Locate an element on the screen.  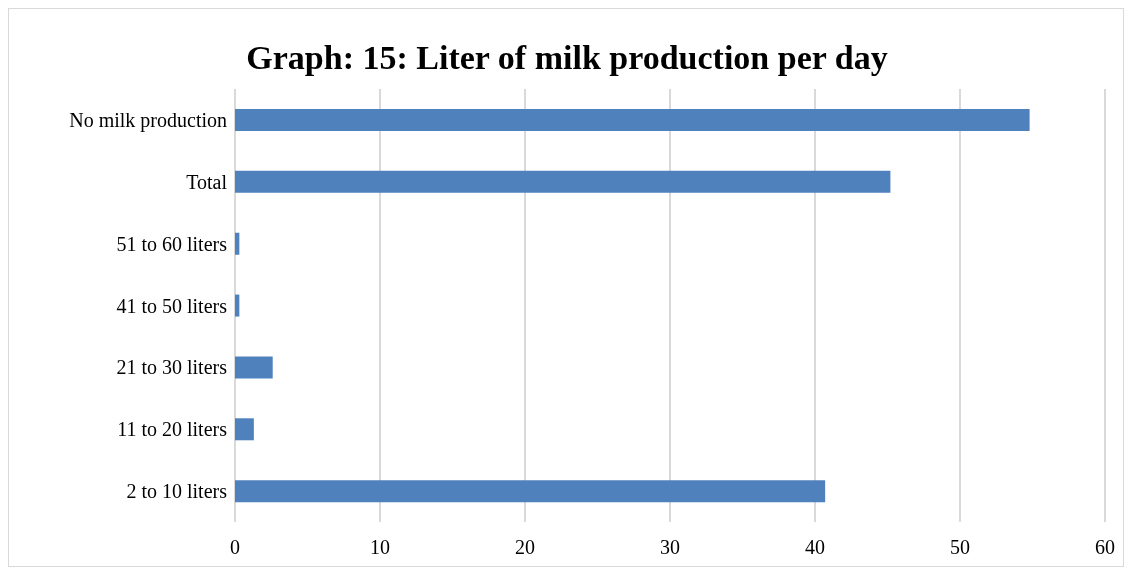
x-tick-label: 60 is located at coordinates (1105, 547).